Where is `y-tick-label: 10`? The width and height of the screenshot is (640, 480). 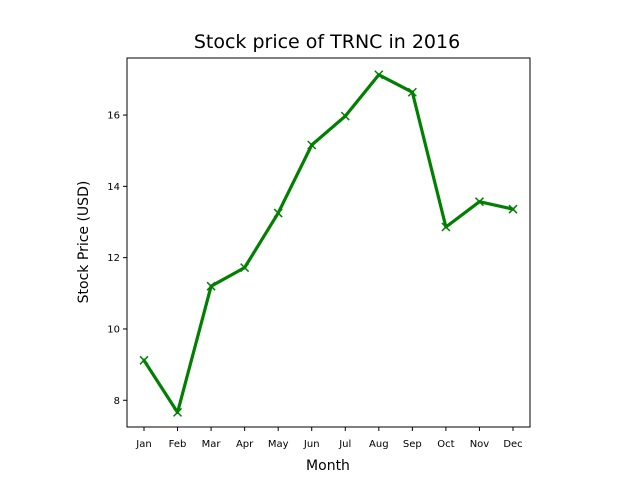 y-tick-label: 10 is located at coordinates (113, 329).